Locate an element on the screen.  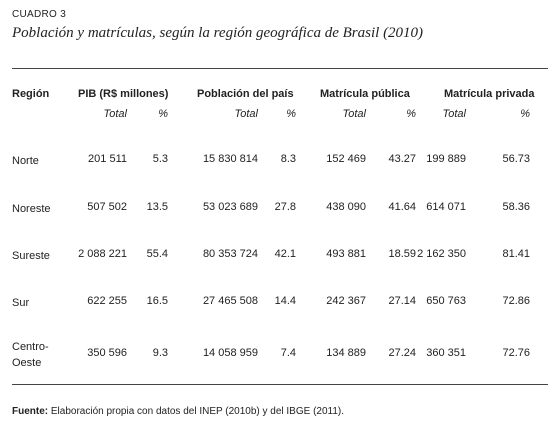
column-header: Matrícula privada is located at coordinates (489, 94).